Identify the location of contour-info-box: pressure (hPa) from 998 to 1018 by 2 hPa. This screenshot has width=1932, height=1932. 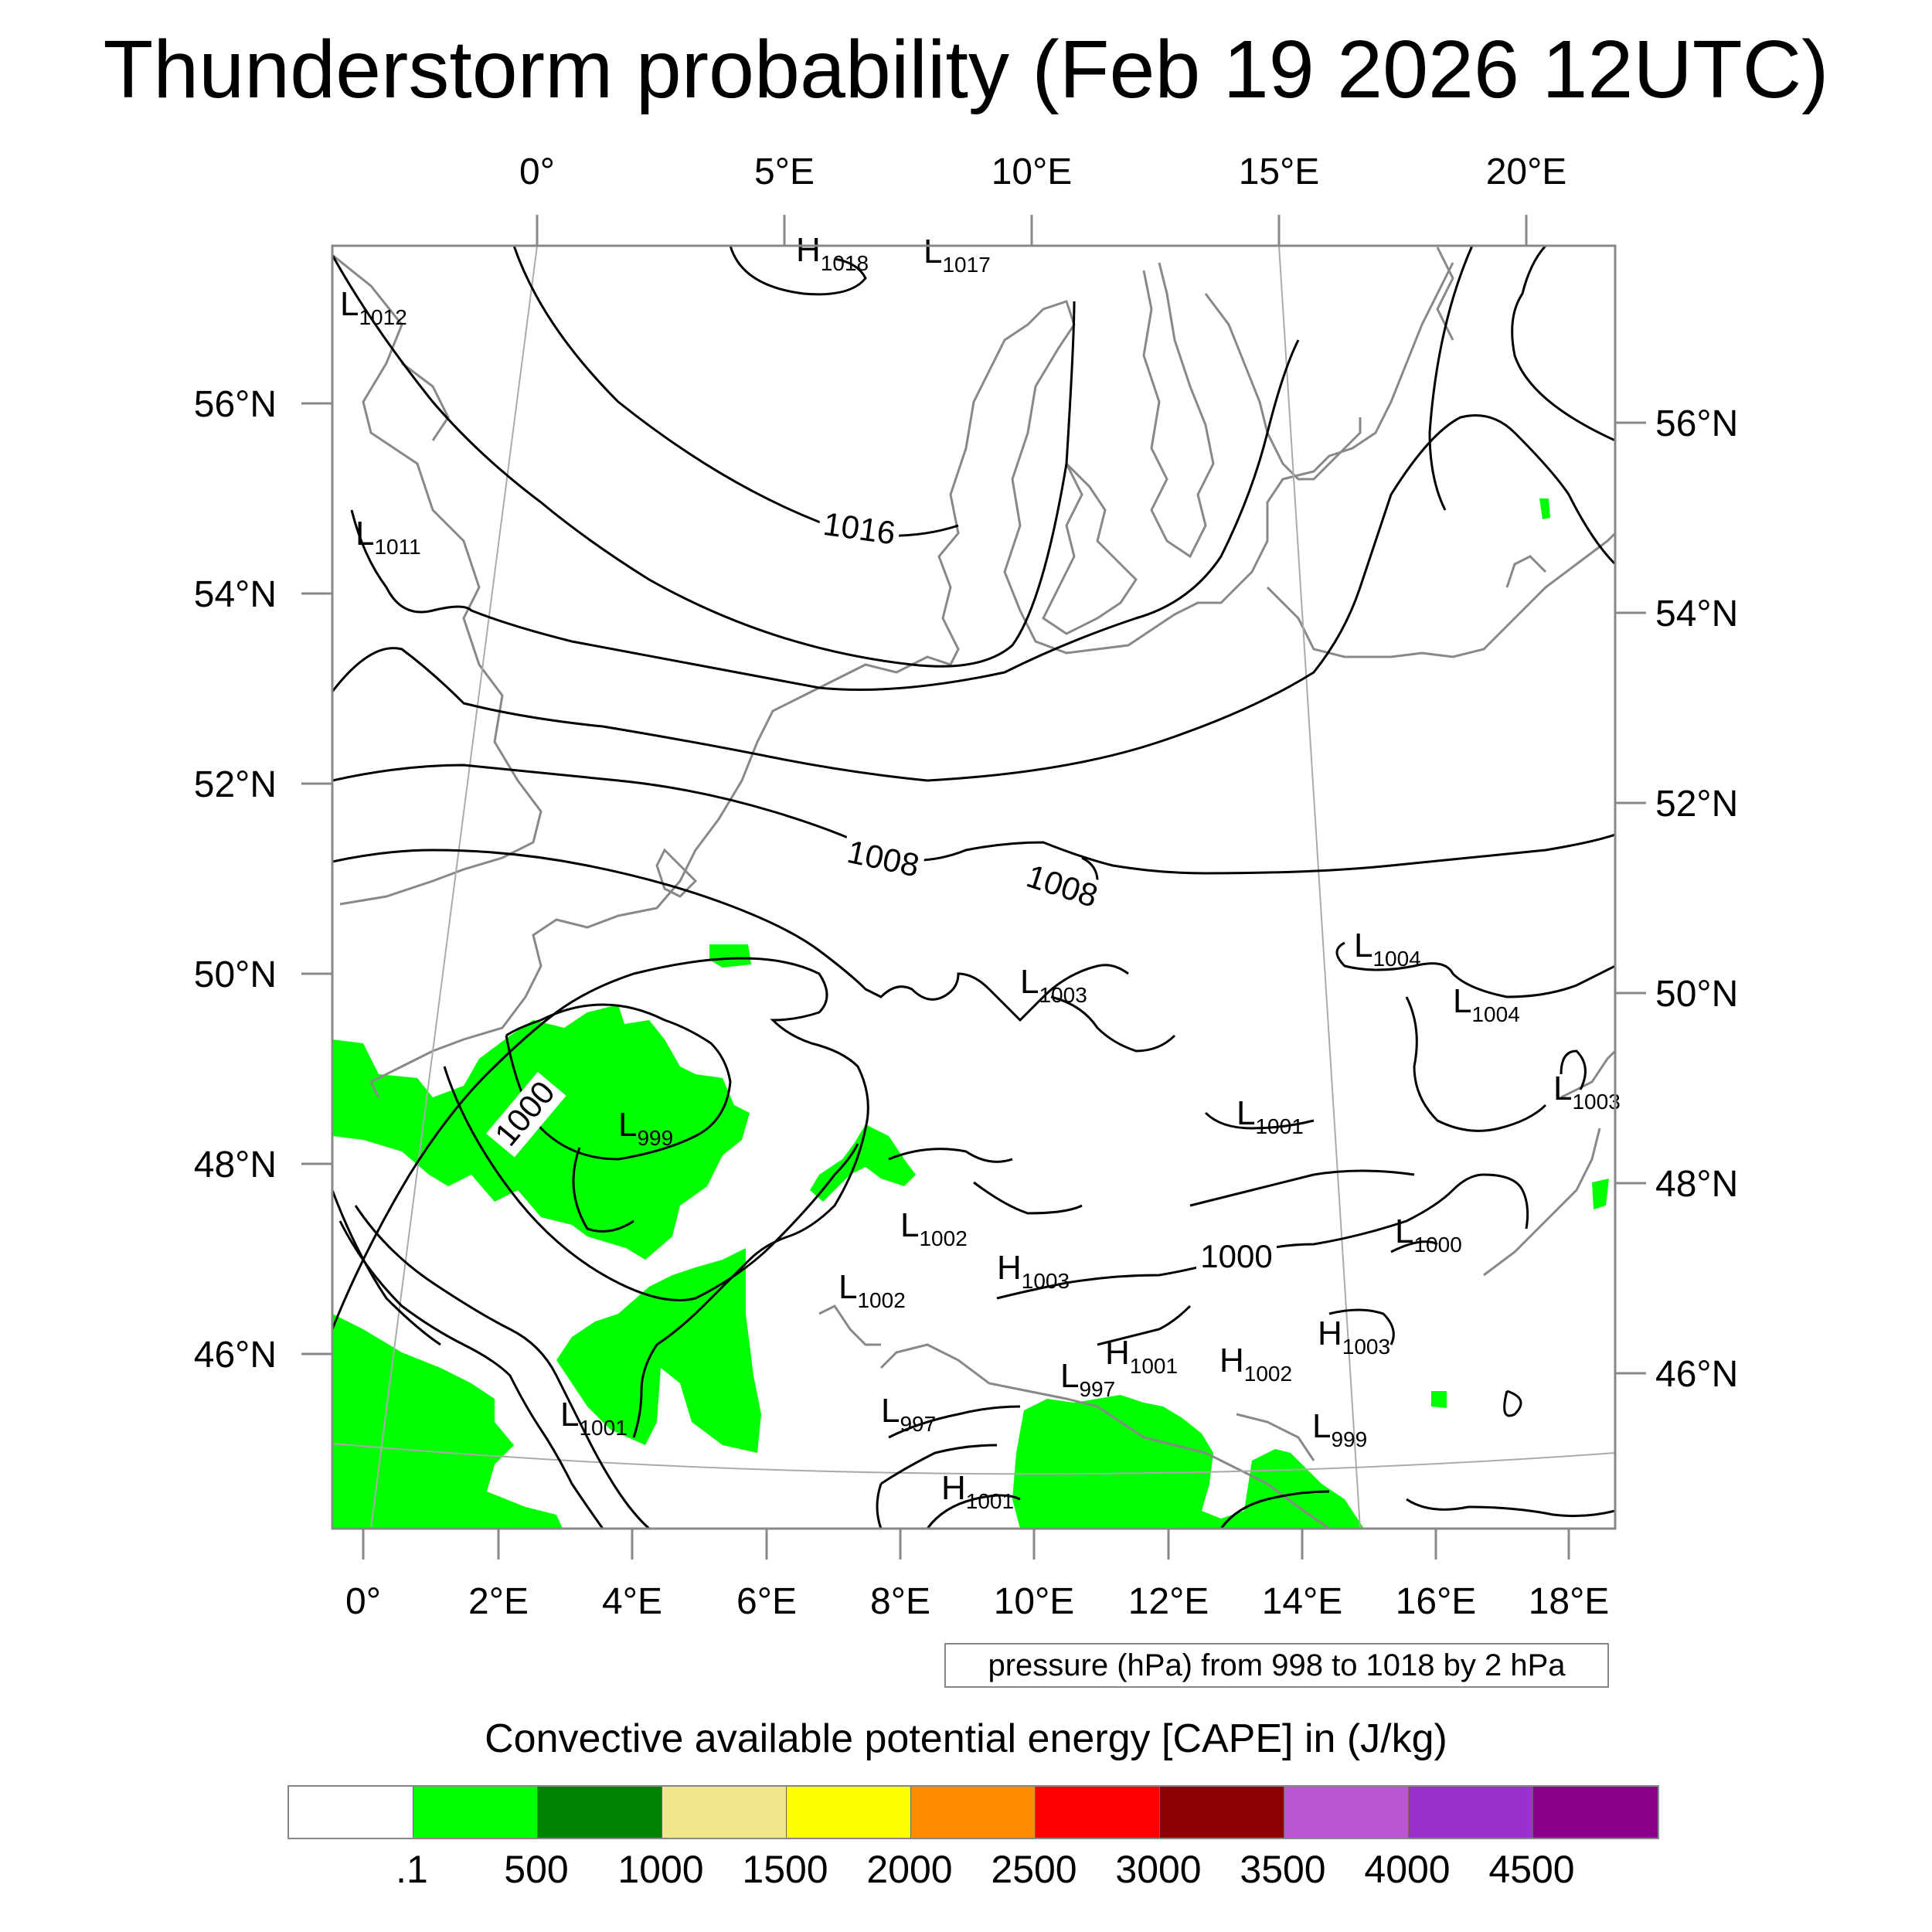
(1276, 1666).